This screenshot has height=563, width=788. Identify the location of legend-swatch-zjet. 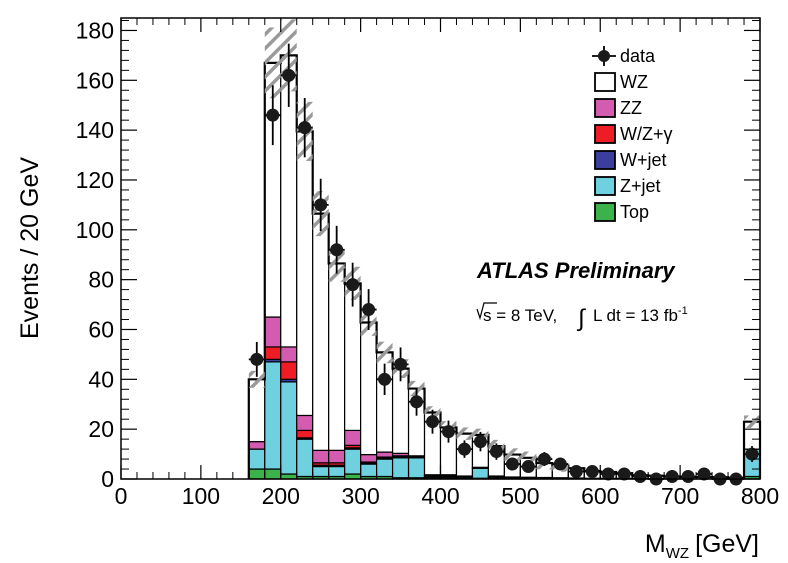
(605, 186).